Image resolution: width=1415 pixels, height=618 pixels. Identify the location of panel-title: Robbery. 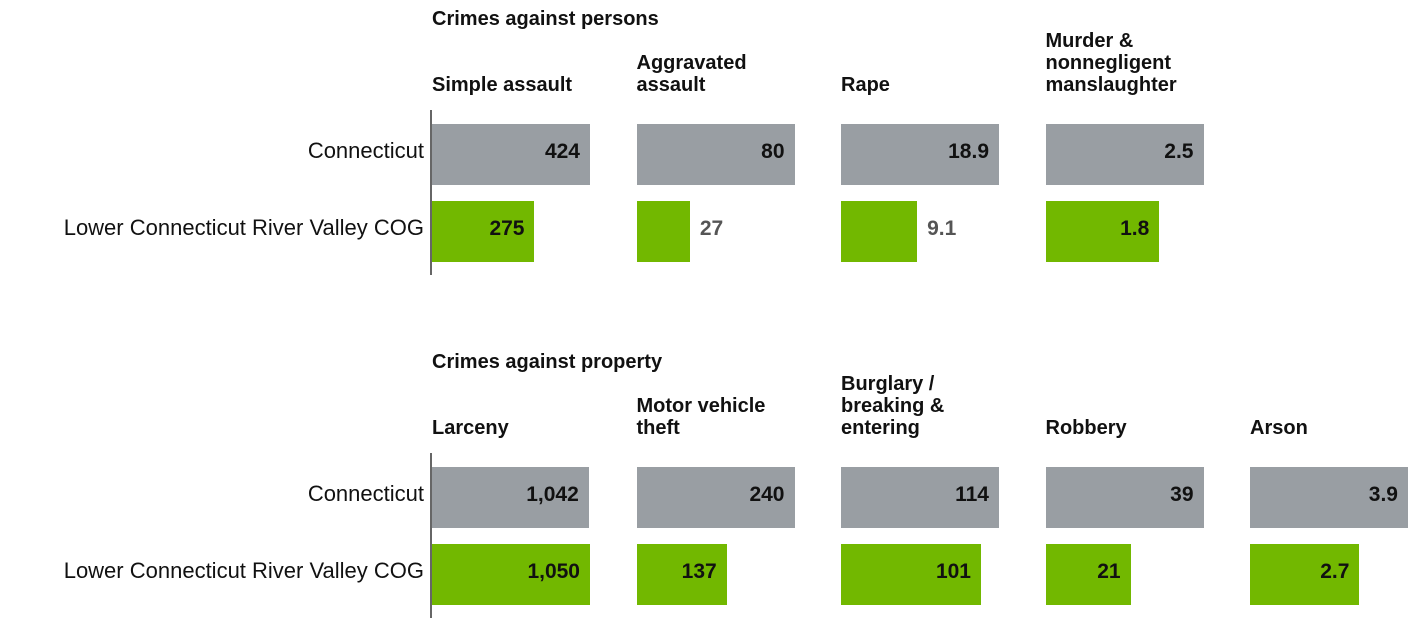
(1086, 428).